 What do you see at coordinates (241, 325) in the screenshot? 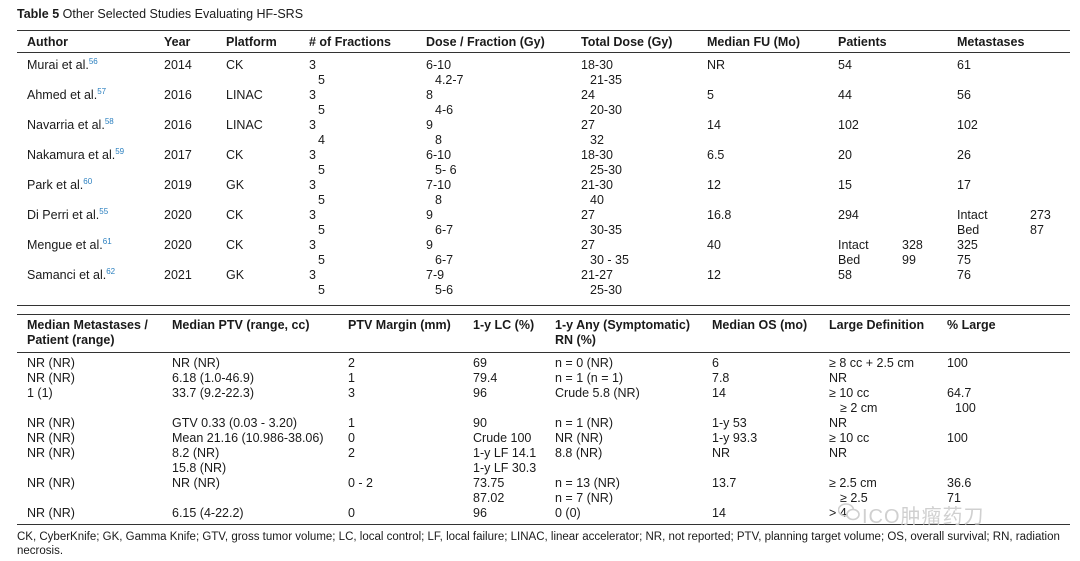
I see `col-header-median-ptv: Median PTV (range, cc)` at bounding box center [241, 325].